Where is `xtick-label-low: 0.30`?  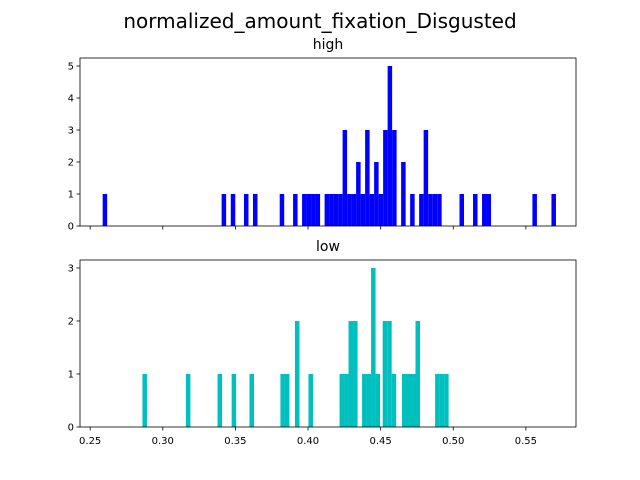 xtick-label-low: 0.30 is located at coordinates (163, 441).